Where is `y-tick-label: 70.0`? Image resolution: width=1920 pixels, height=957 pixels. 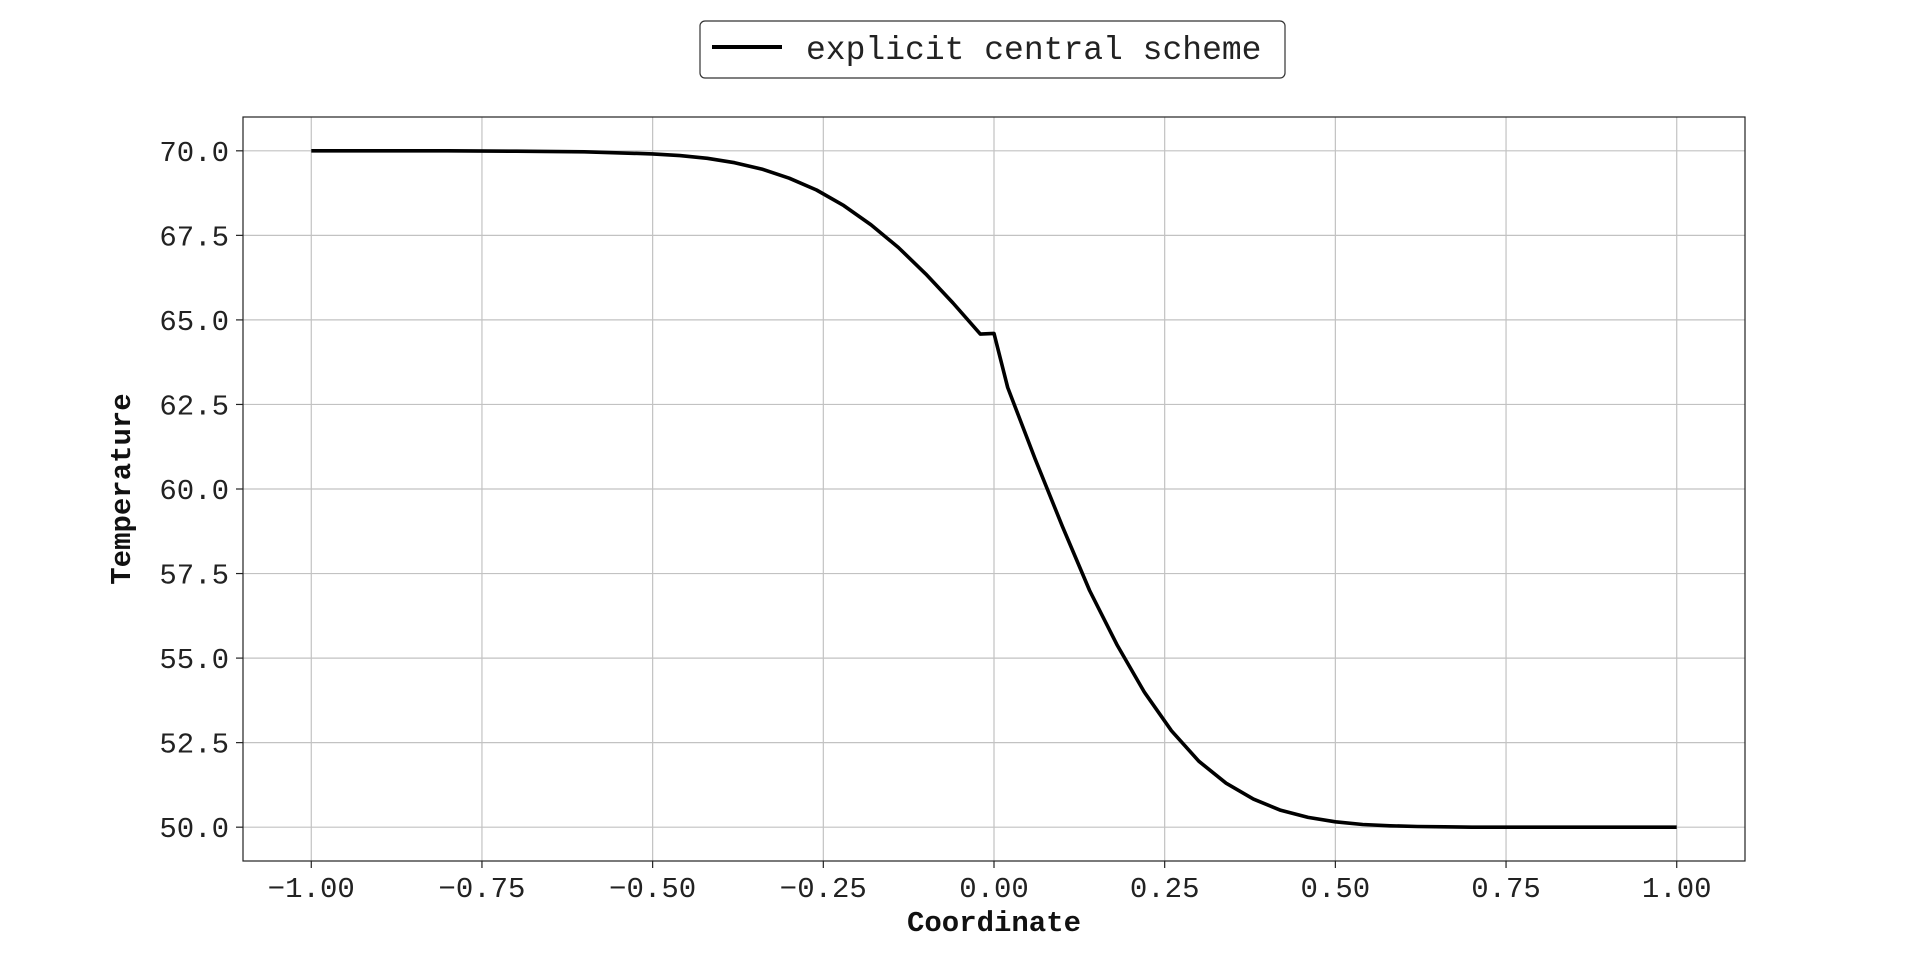
y-tick-label: 70.0 is located at coordinates (194, 153).